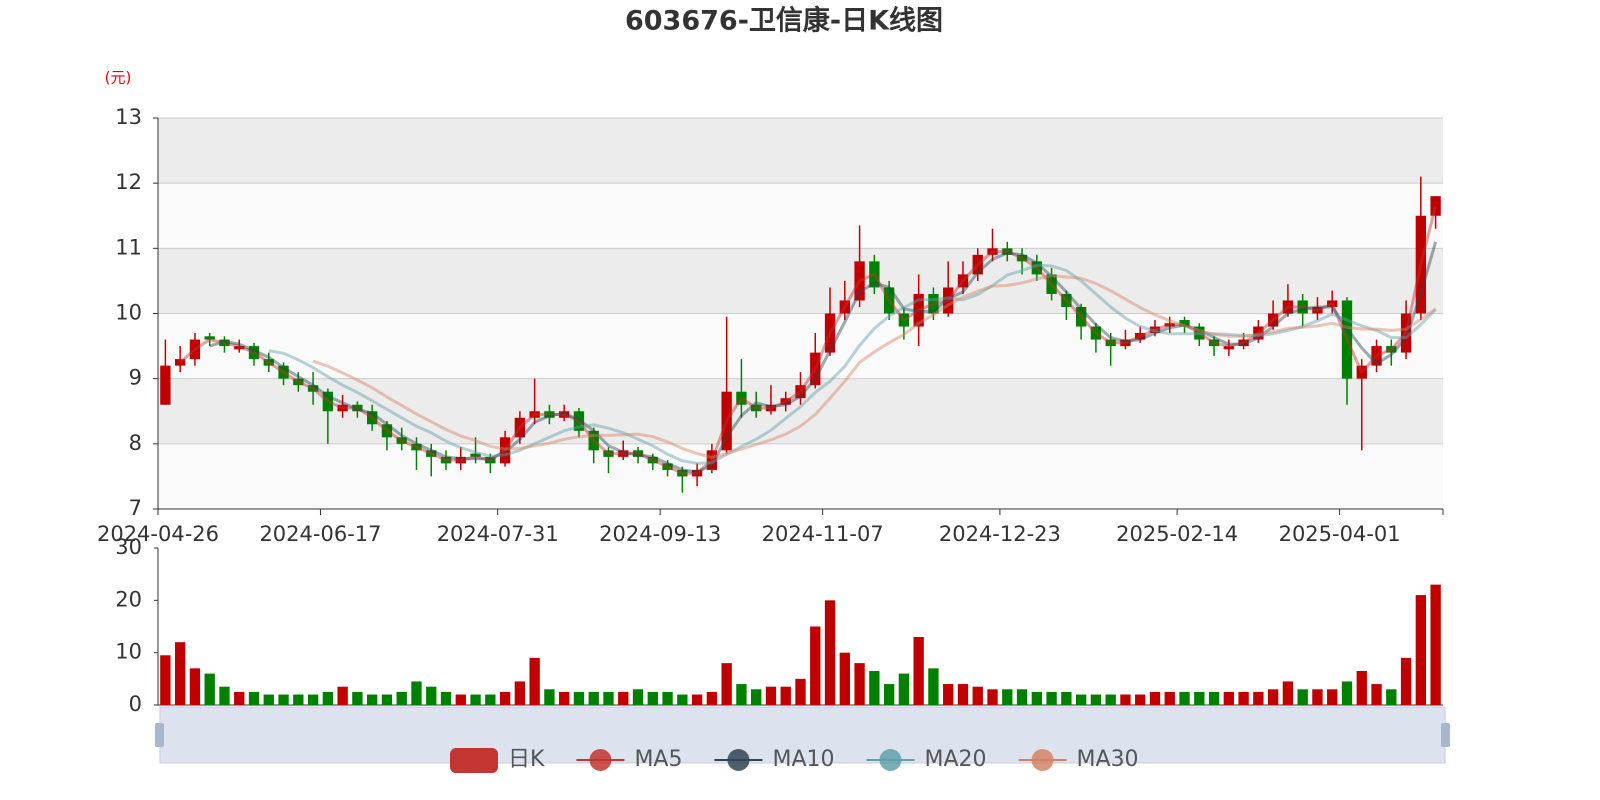 This screenshot has height=800, width=1600. I want to click on y-tick-label: 13, so click(128, 117).